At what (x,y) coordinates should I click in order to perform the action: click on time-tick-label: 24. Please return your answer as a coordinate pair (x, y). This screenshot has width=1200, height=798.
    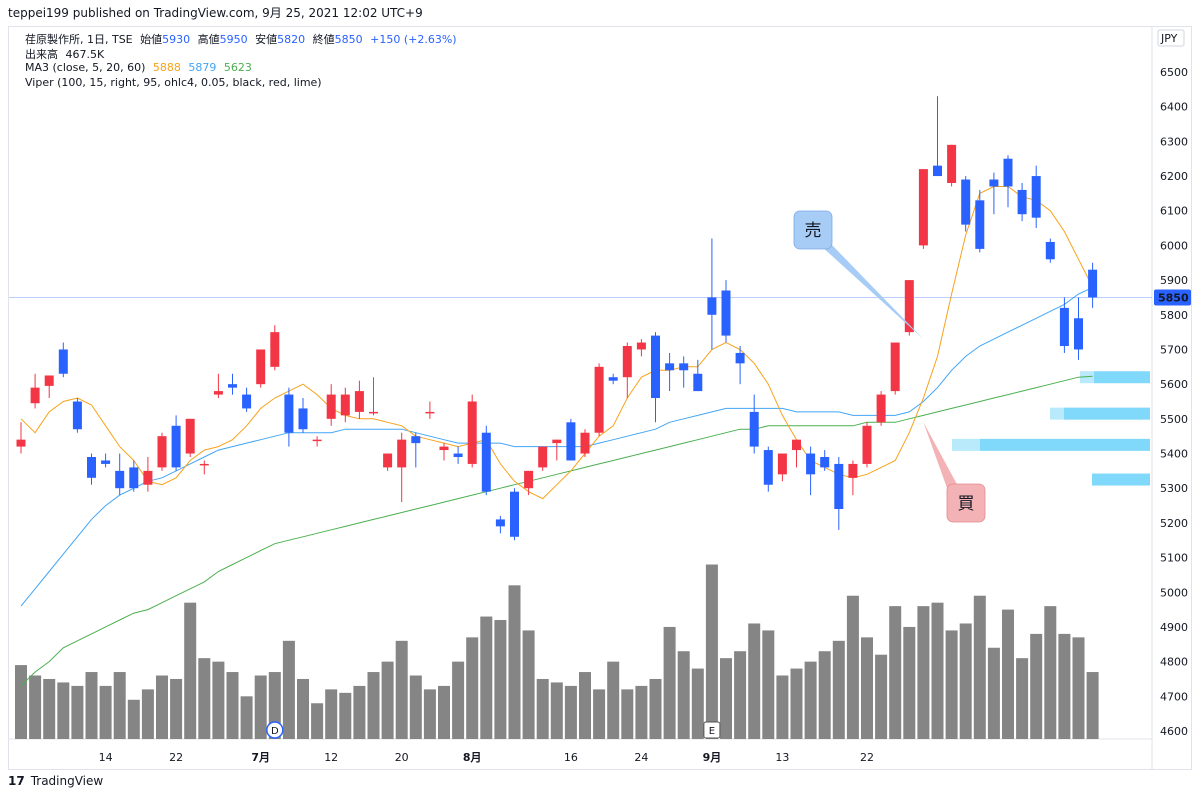
    Looking at the image, I should click on (641, 757).